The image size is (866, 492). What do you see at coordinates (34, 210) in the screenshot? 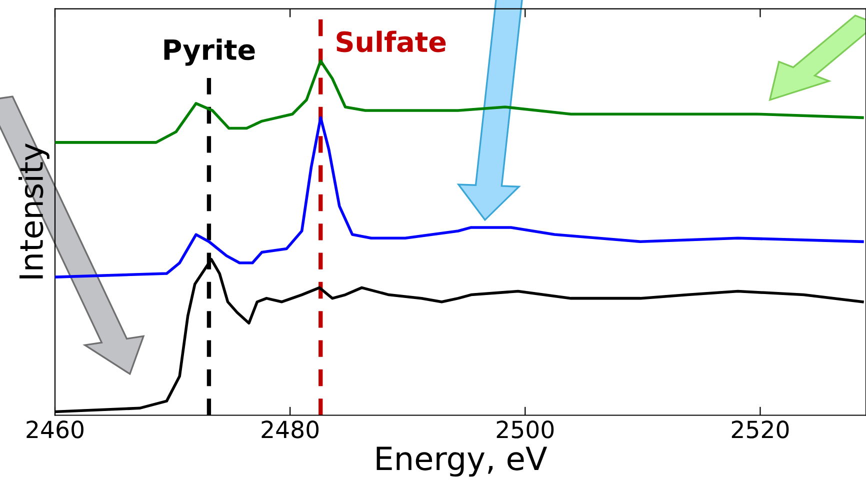
I see `y-axis-title: Intensity` at bounding box center [34, 210].